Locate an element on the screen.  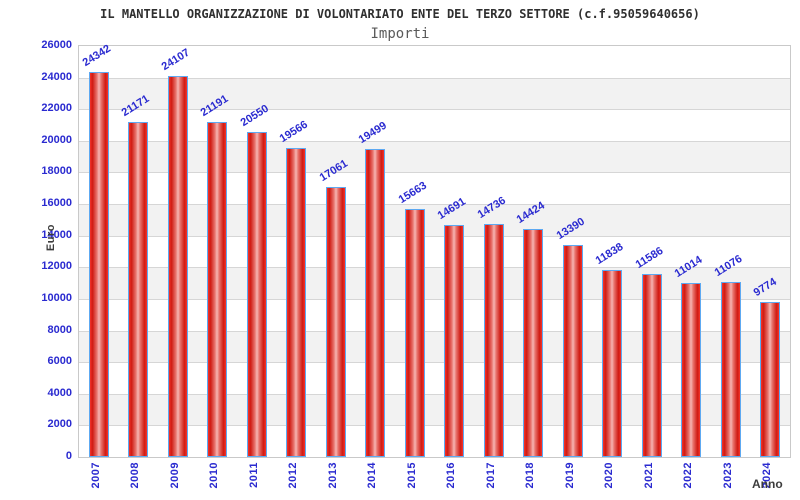
y-tick-label: 8000 is located at coordinates (59, 330).